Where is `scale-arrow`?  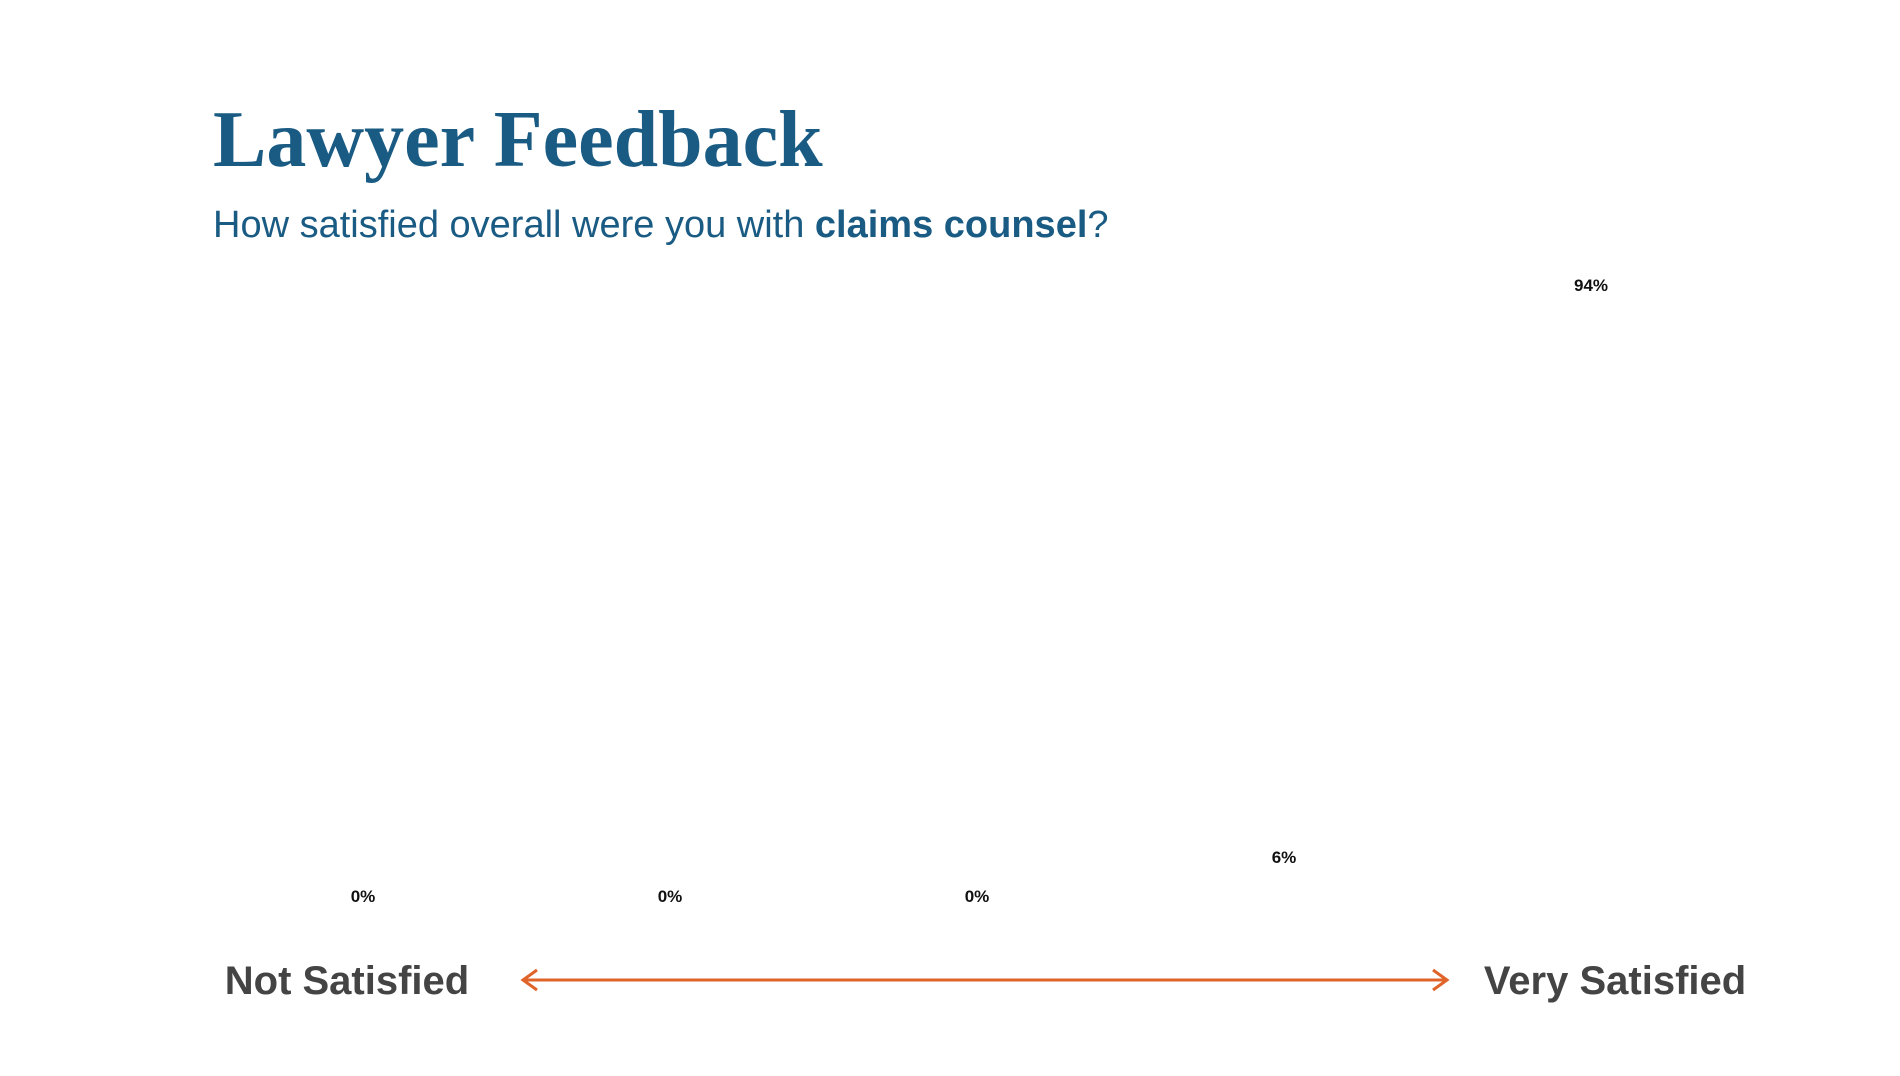 scale-arrow is located at coordinates (985, 980).